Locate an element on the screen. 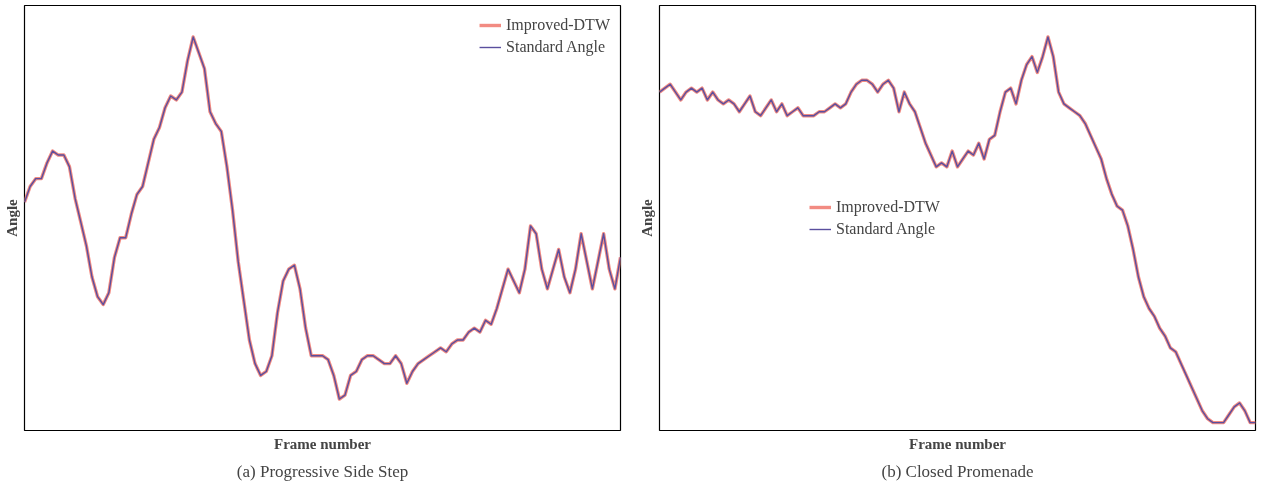  text: (a) Progressive Side Step is located at coordinates (322, 471).